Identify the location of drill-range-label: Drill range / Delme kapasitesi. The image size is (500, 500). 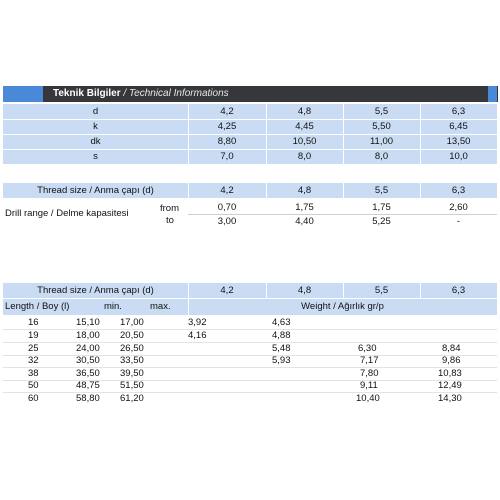
(67, 213).